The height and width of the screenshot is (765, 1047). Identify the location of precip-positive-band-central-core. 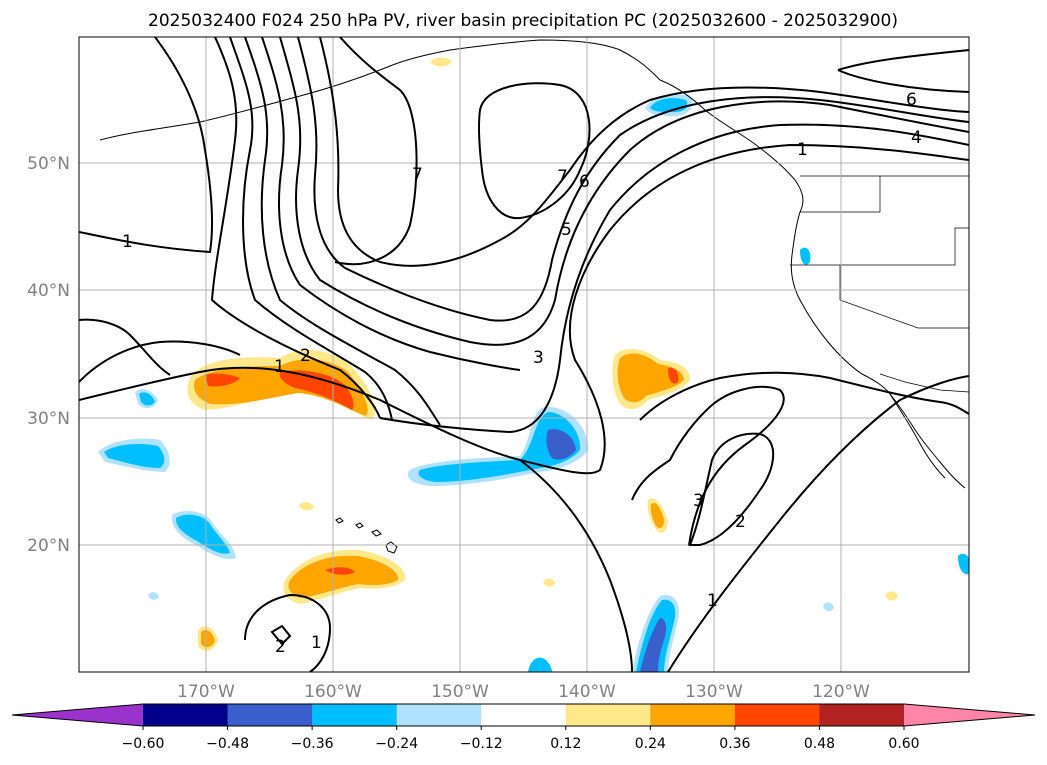
(281, 387).